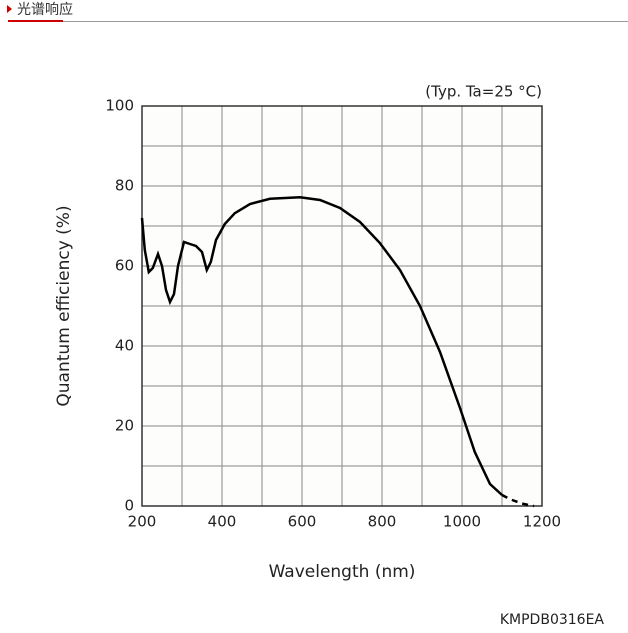 Image resolution: width=628 pixels, height=633 pixels. Describe the element at coordinates (129, 506) in the screenshot. I see `y-tick-label: 0` at that location.